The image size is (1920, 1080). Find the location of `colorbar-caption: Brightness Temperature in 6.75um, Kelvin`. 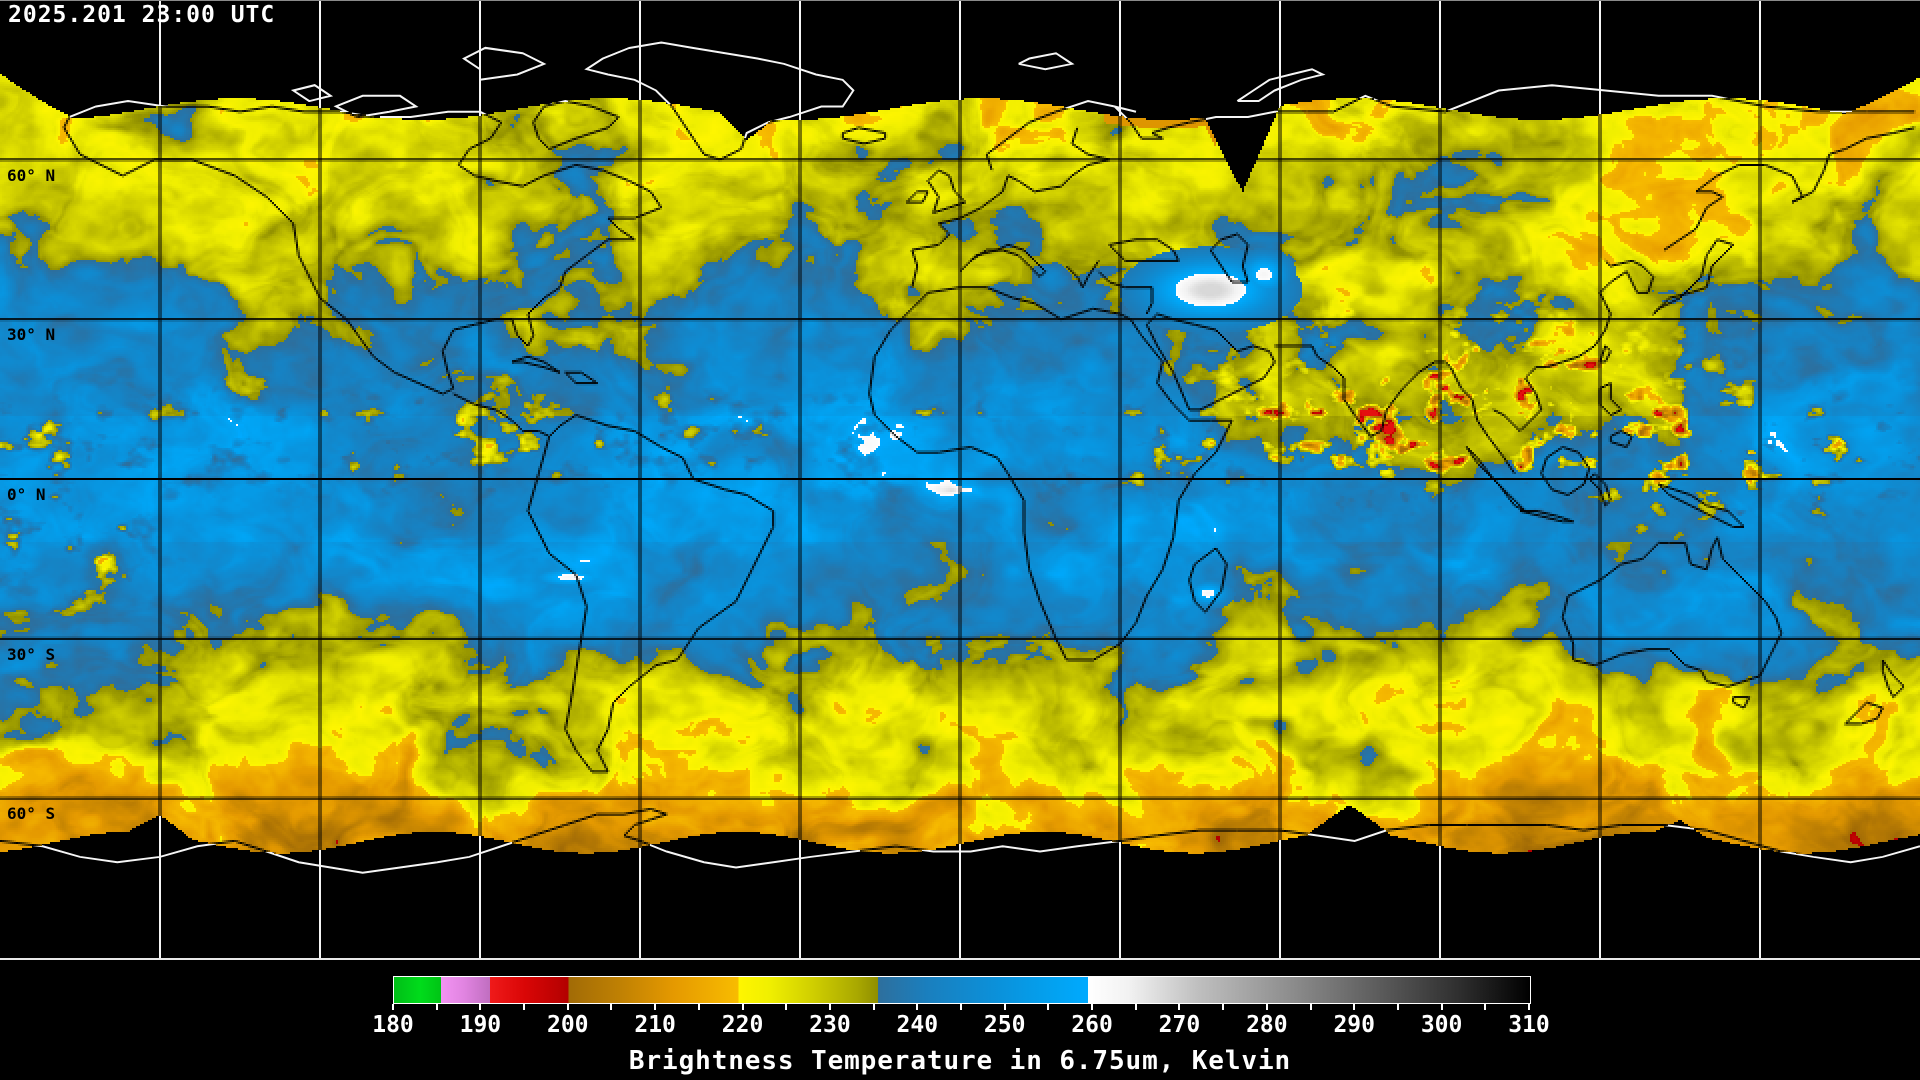

colorbar-caption: Brightness Temperature in 6.75um, Kelvin is located at coordinates (960, 1061).